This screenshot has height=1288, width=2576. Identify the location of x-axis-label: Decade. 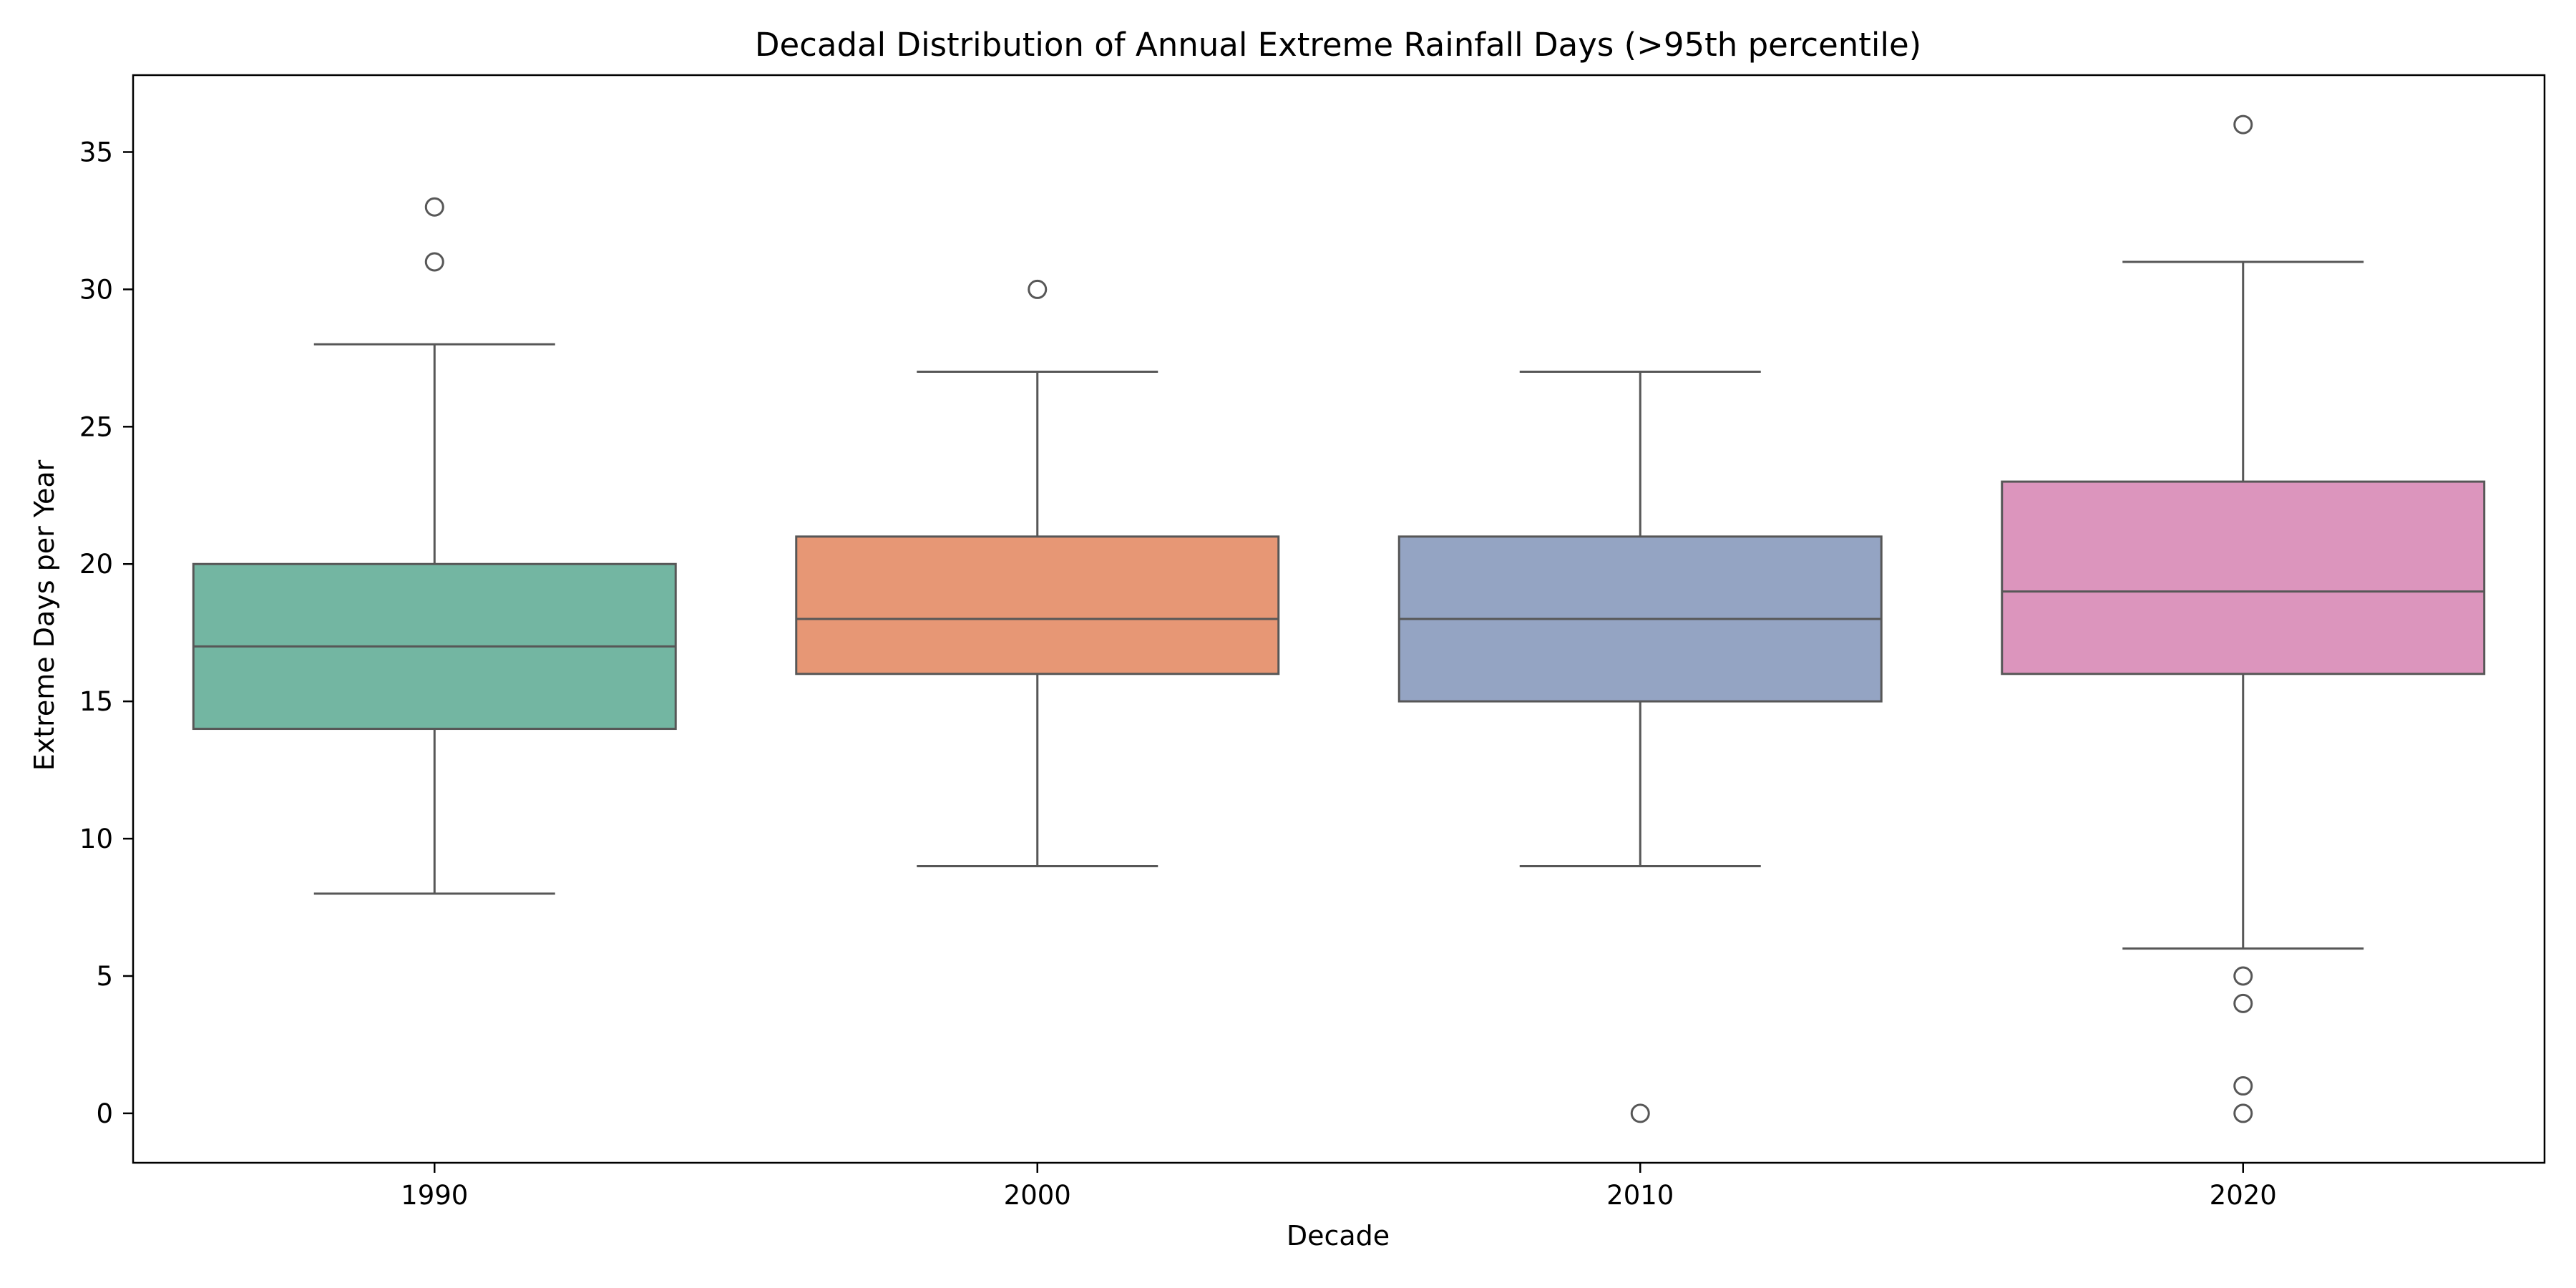
(1338, 1236).